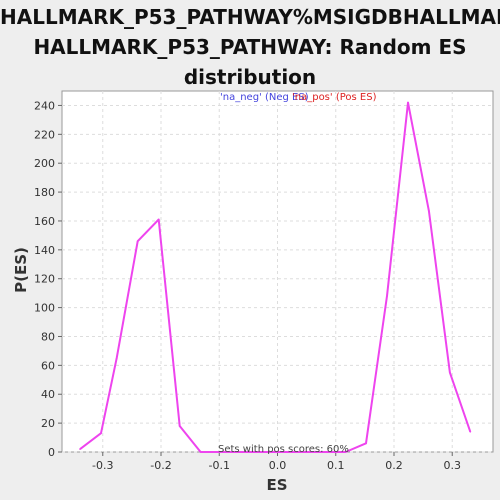  Describe the element at coordinates (51, 452) in the screenshot. I see `y-tick-label: 0` at that location.